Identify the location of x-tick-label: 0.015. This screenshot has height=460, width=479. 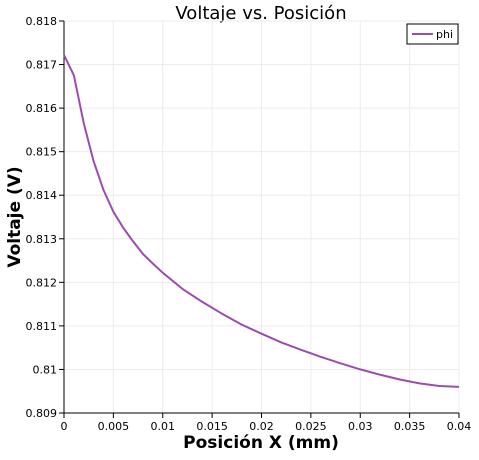
(212, 426).